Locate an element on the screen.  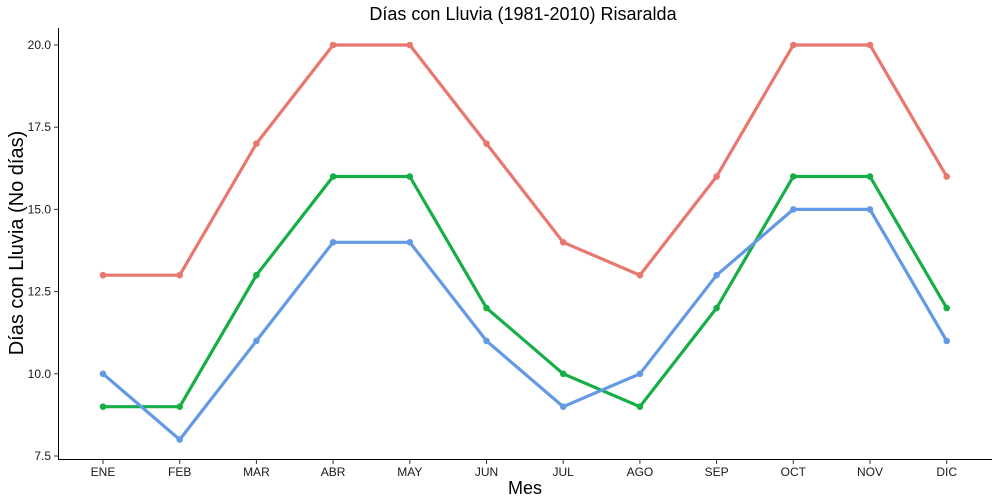
y-tick-label: 15.0 is located at coordinates (40, 209).